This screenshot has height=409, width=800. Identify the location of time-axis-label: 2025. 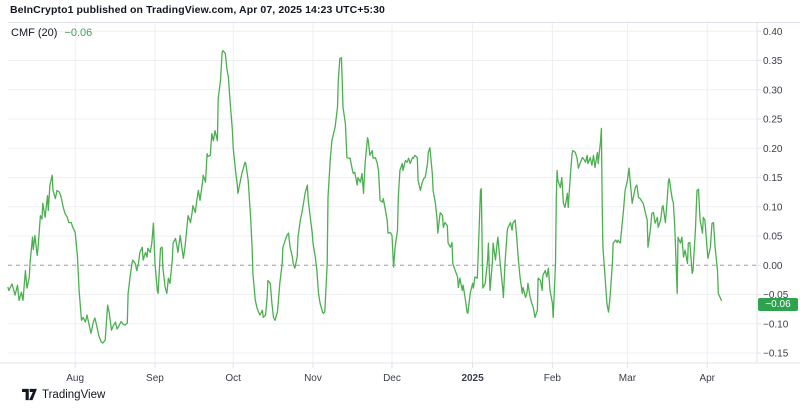
(472, 378).